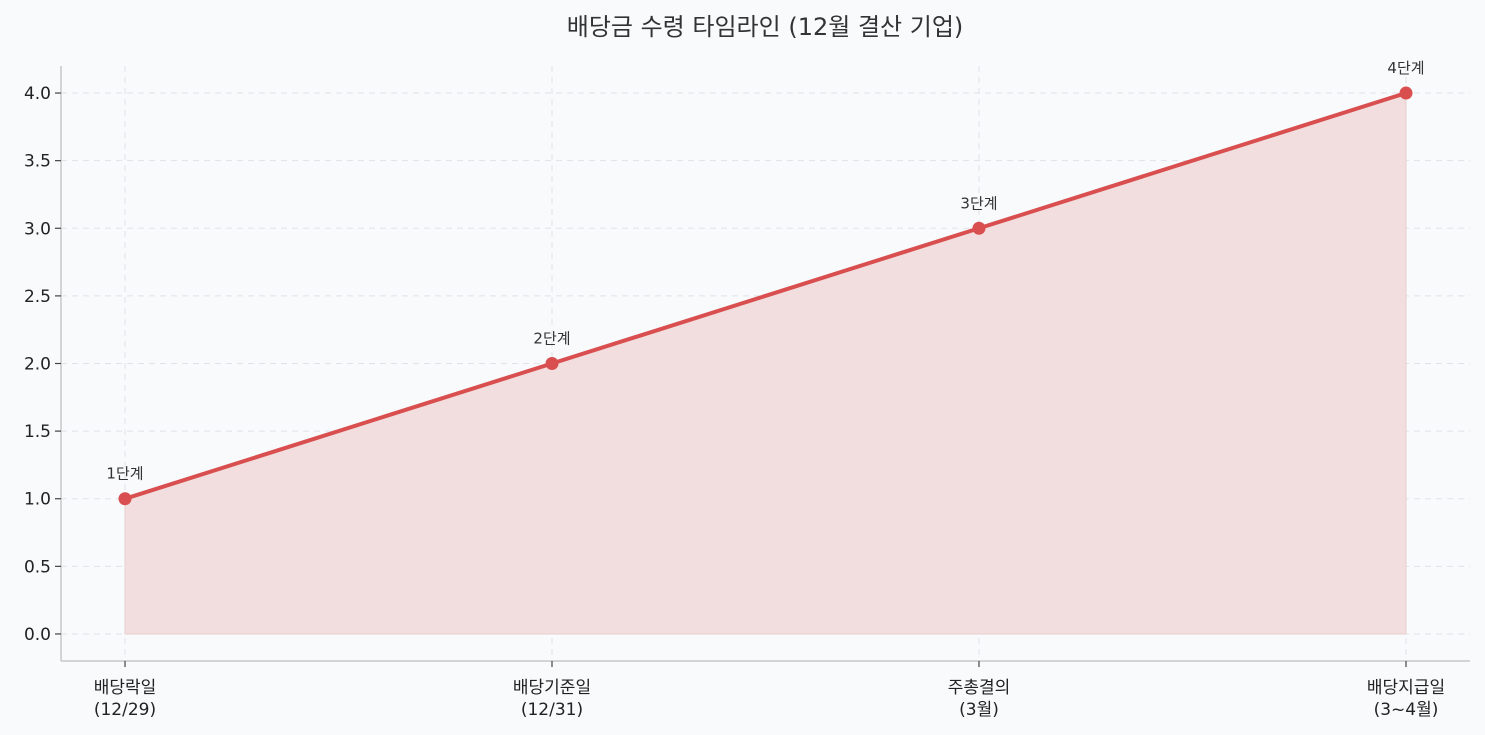 The image size is (1485, 735). I want to click on y-tick-label: 2.5, so click(37, 297).